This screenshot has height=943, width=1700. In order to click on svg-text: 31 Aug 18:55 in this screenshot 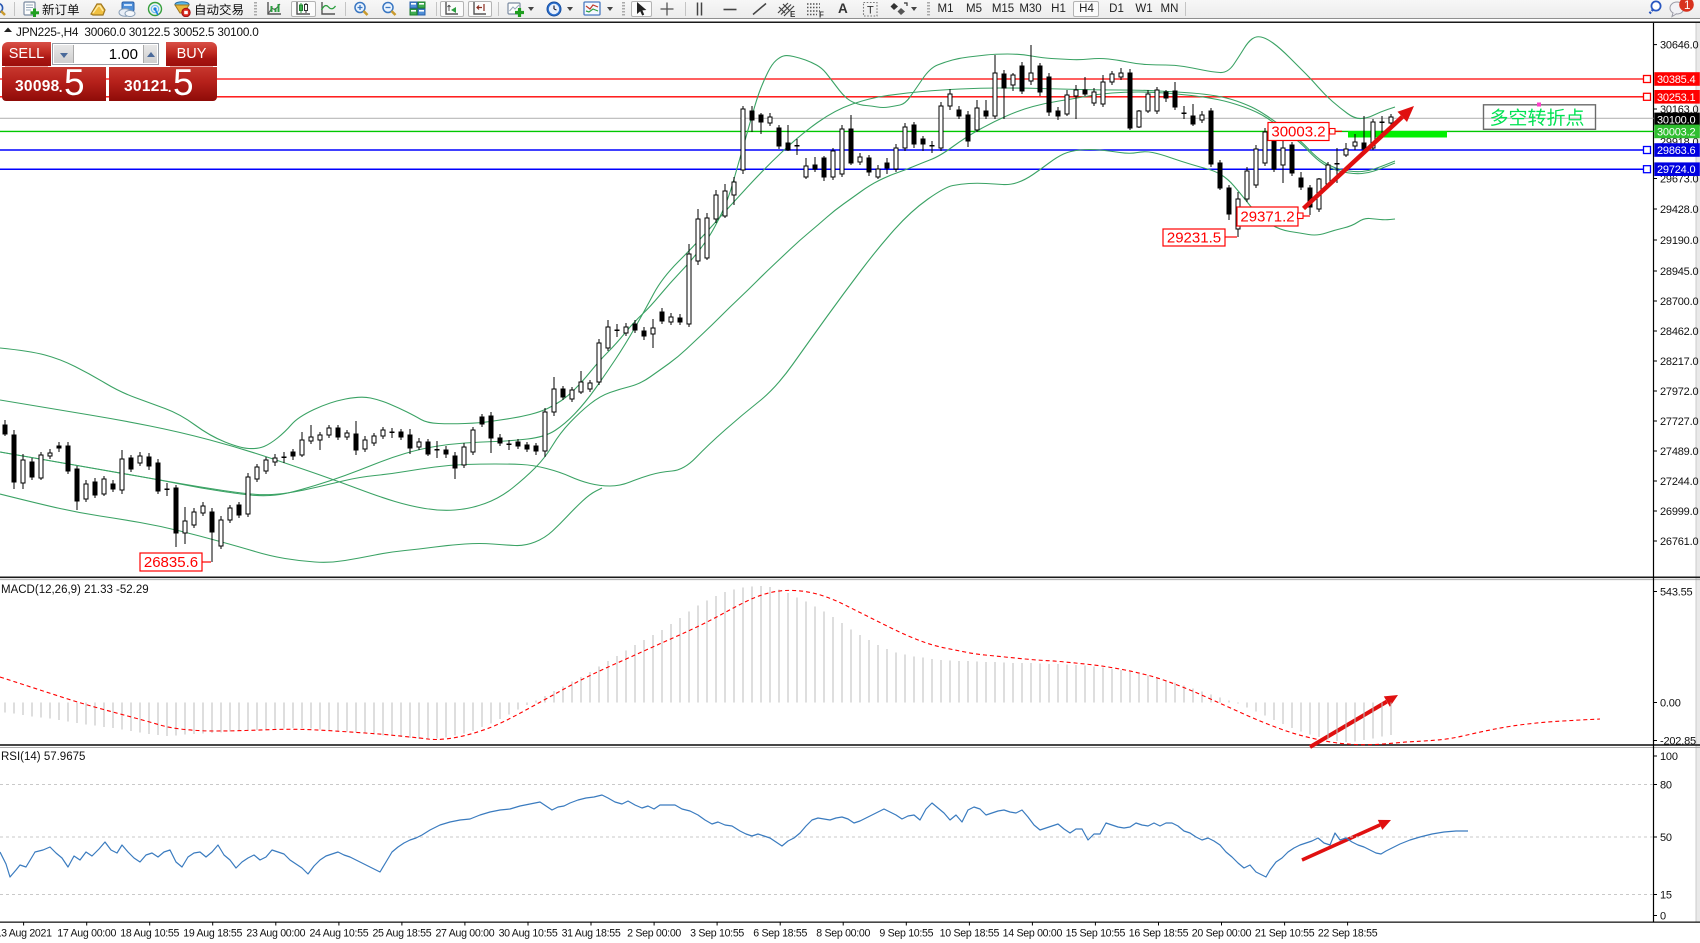, I will do `click(591, 934)`.